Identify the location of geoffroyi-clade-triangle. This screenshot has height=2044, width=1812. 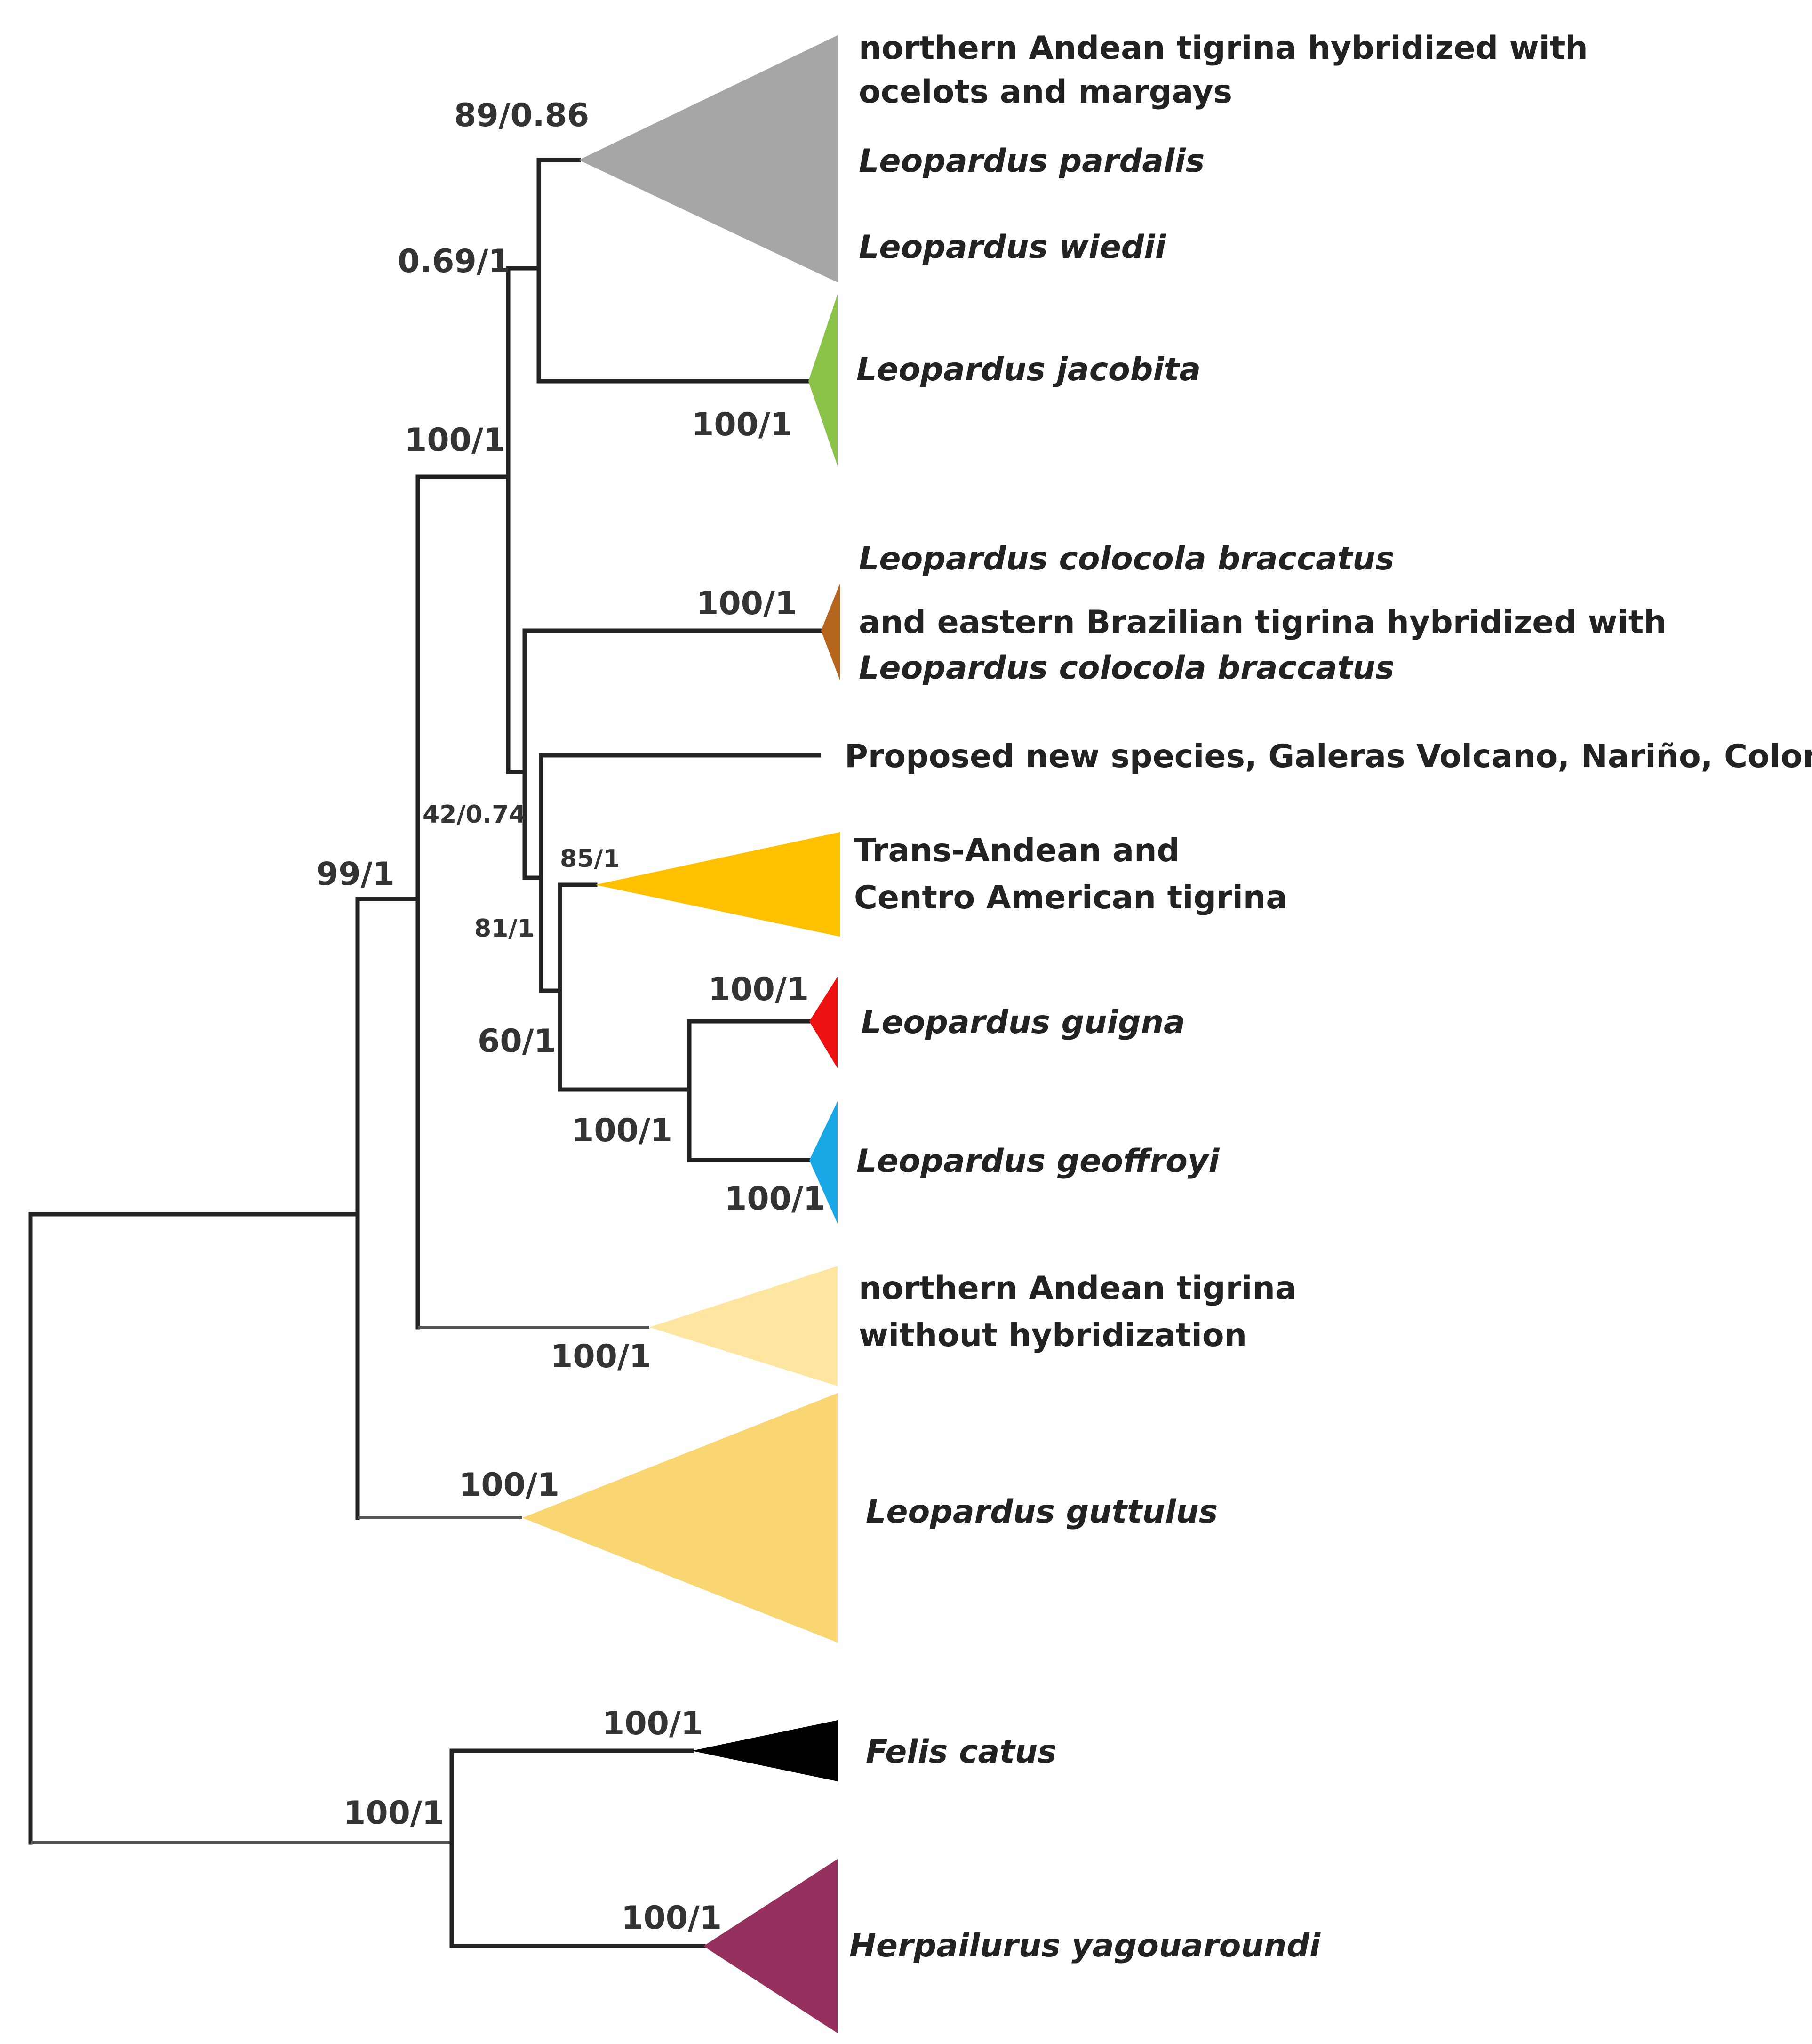
(824, 1162).